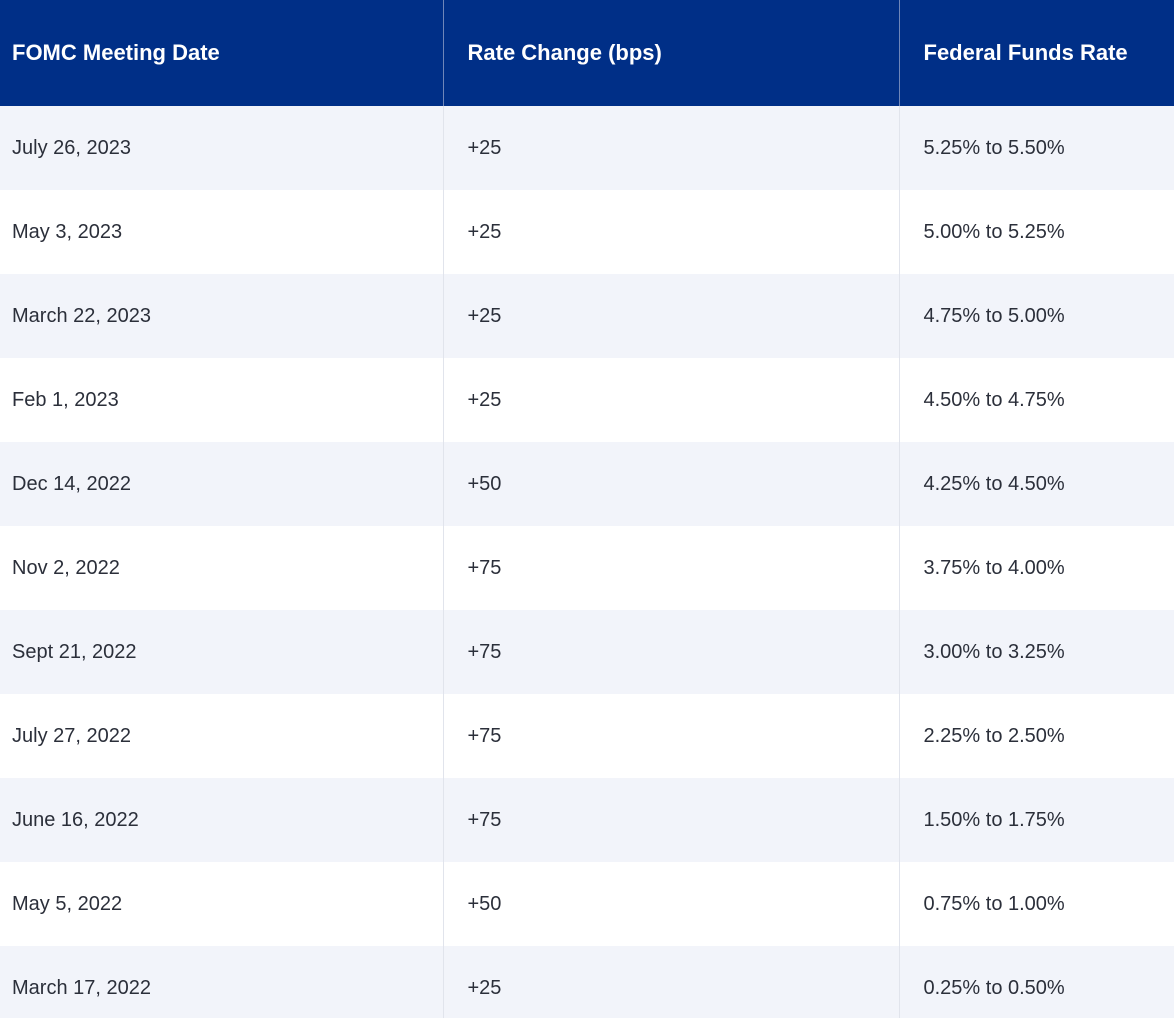 The image size is (1174, 1018). I want to click on federal-funds-rate-cell: 4.75% to 5.00%, so click(1036, 316).